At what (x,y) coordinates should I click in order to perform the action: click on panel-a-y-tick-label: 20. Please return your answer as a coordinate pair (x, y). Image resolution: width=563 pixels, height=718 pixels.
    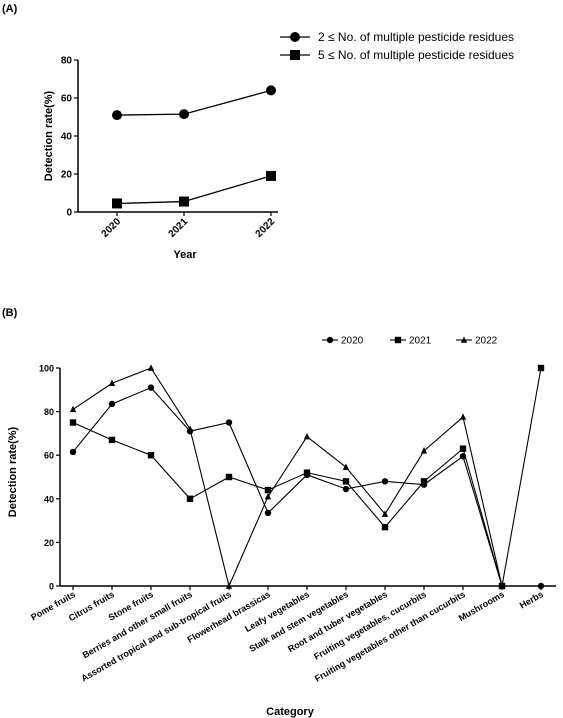
    Looking at the image, I should click on (67, 175).